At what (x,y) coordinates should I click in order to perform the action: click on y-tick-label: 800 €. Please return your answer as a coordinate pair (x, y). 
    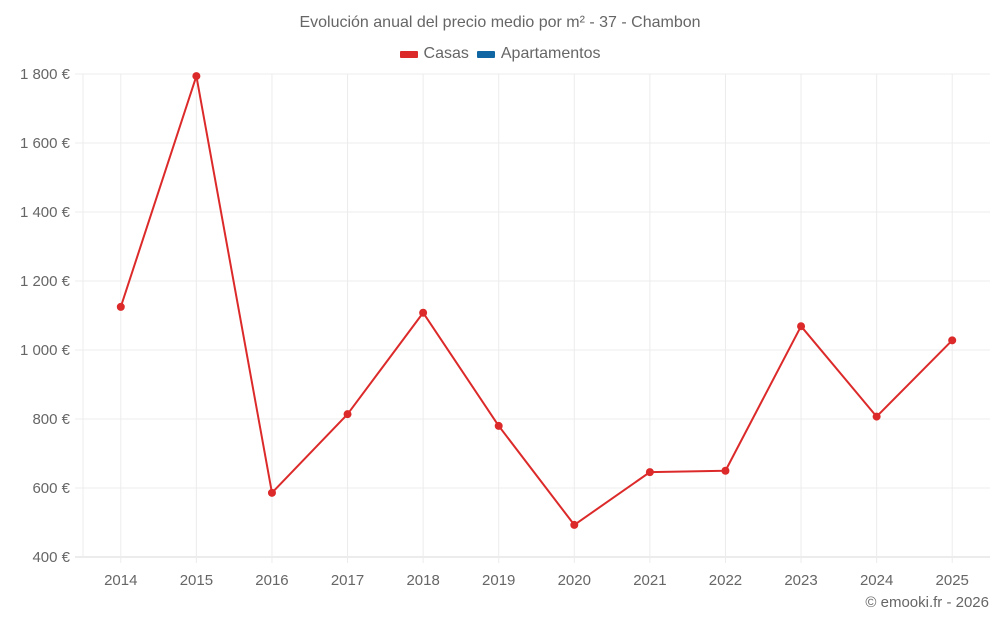
    Looking at the image, I should click on (51, 419).